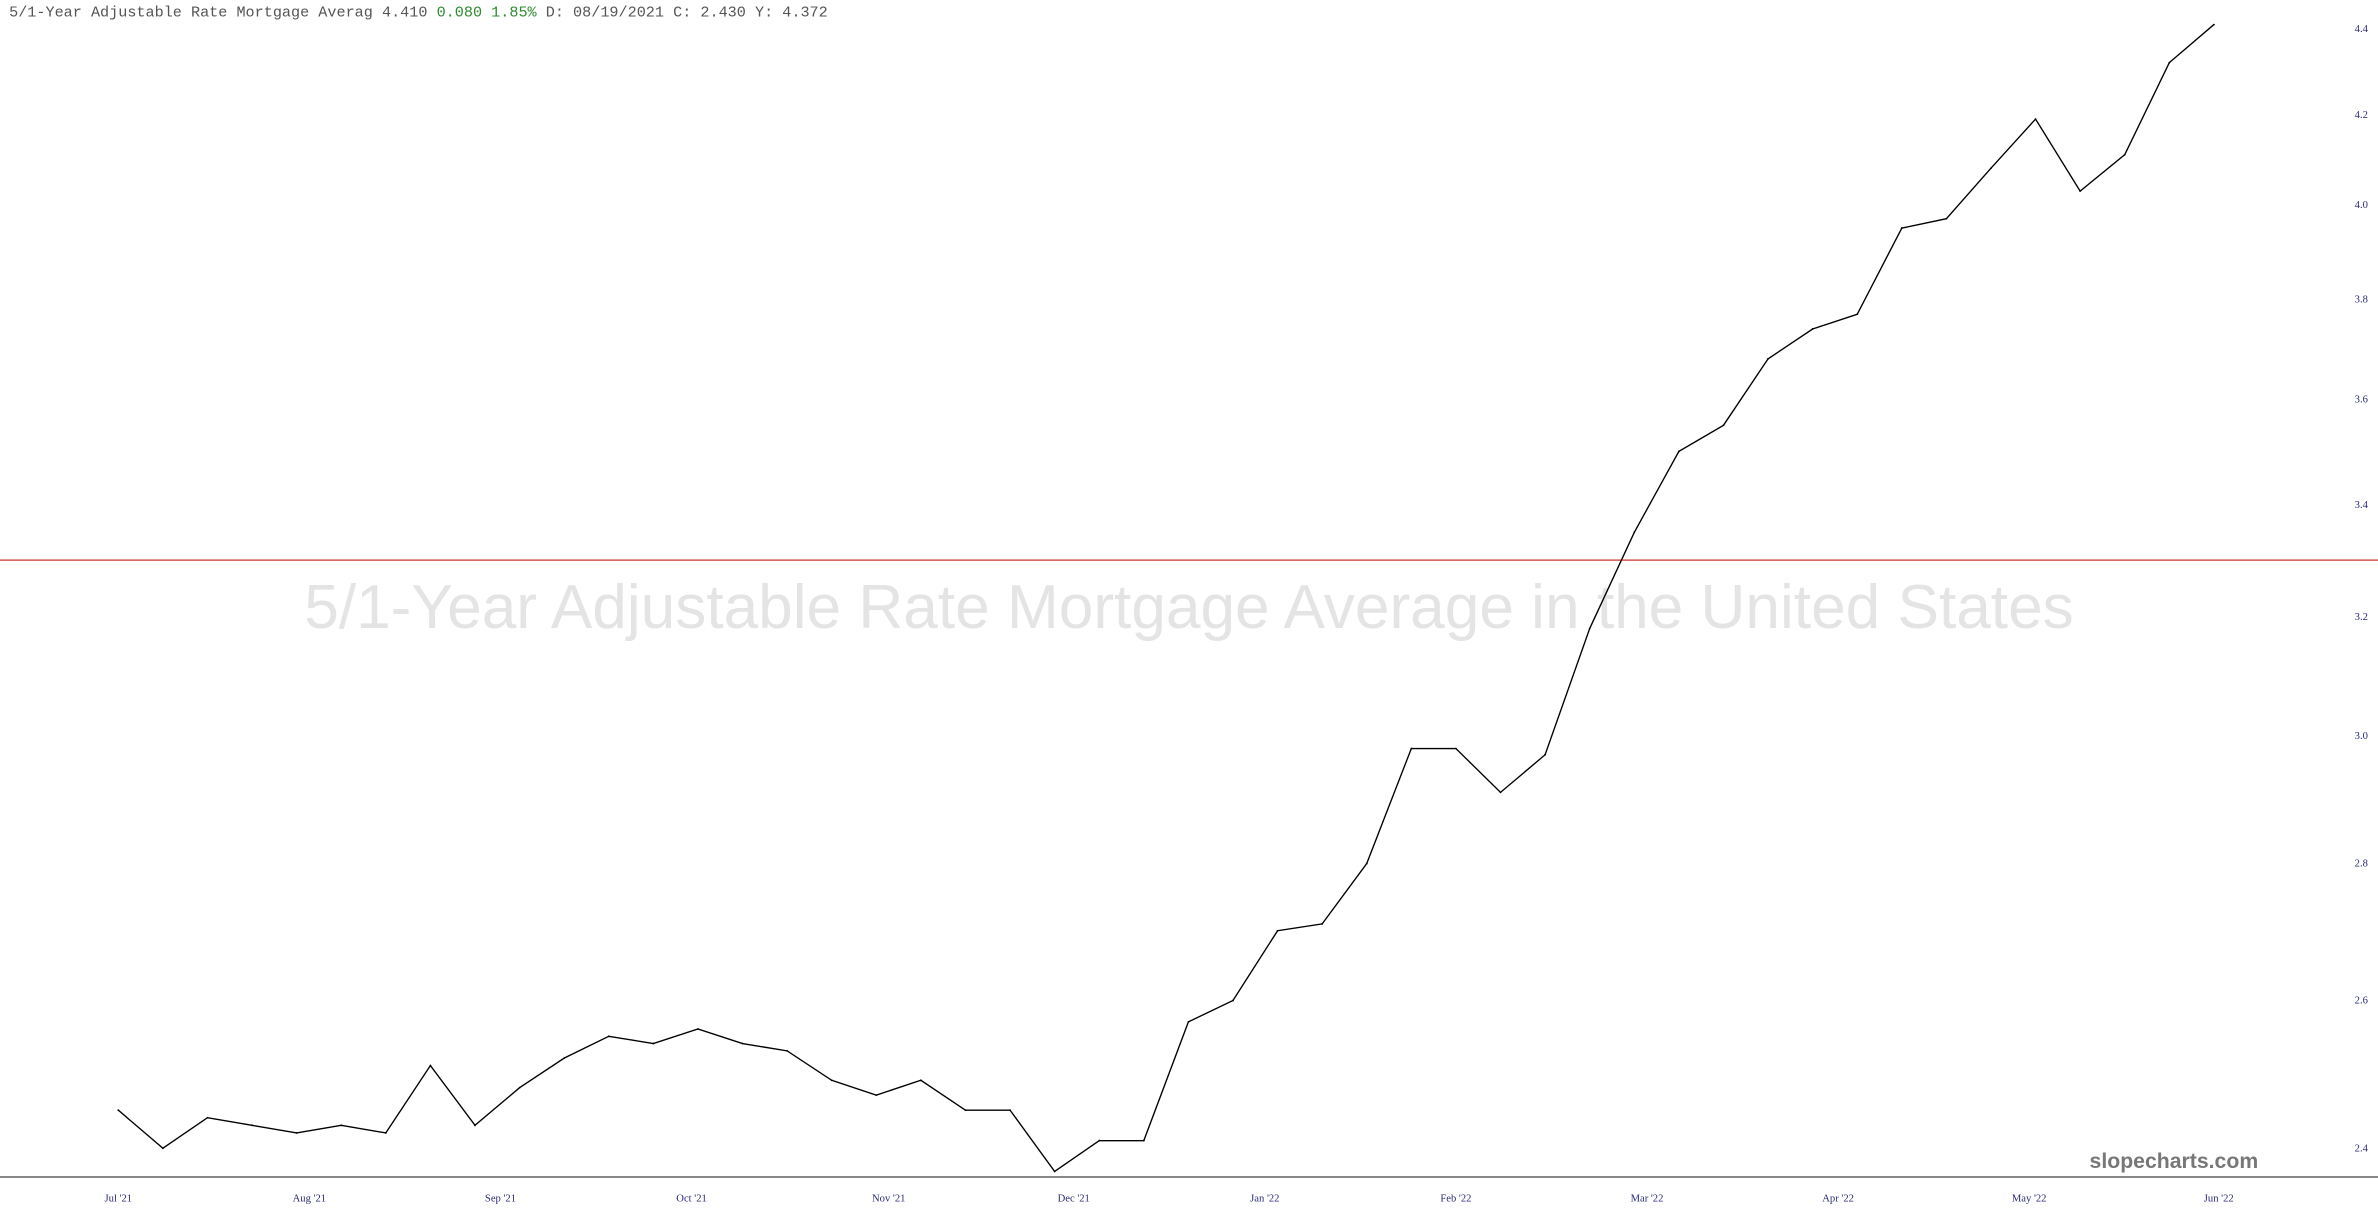 The height and width of the screenshot is (1218, 2378). What do you see at coordinates (2361, 1000) in the screenshot?
I see `y-tick-label: 2.6` at bounding box center [2361, 1000].